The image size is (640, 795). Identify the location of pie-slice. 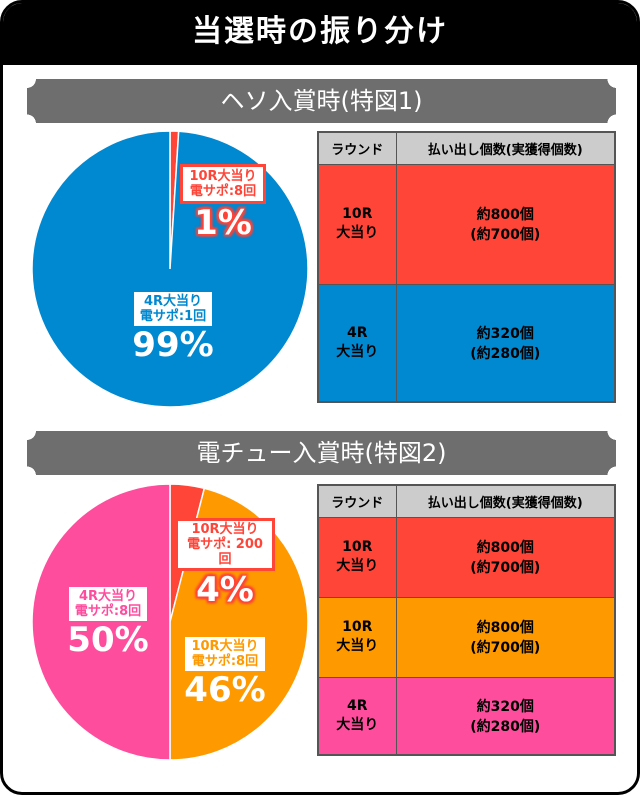
(101, 622).